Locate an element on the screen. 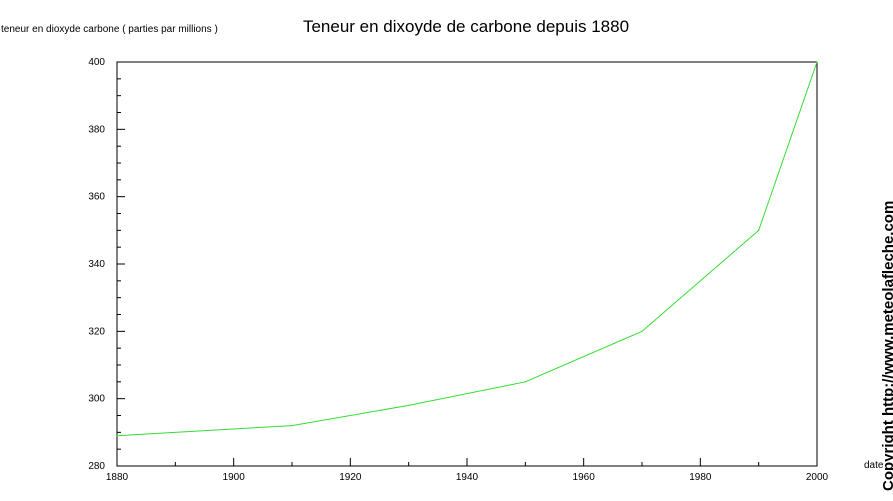 This screenshot has height=501, width=893. y-axis-ticks: 280 300 320 340 360 380 400 is located at coordinates (106, 264).